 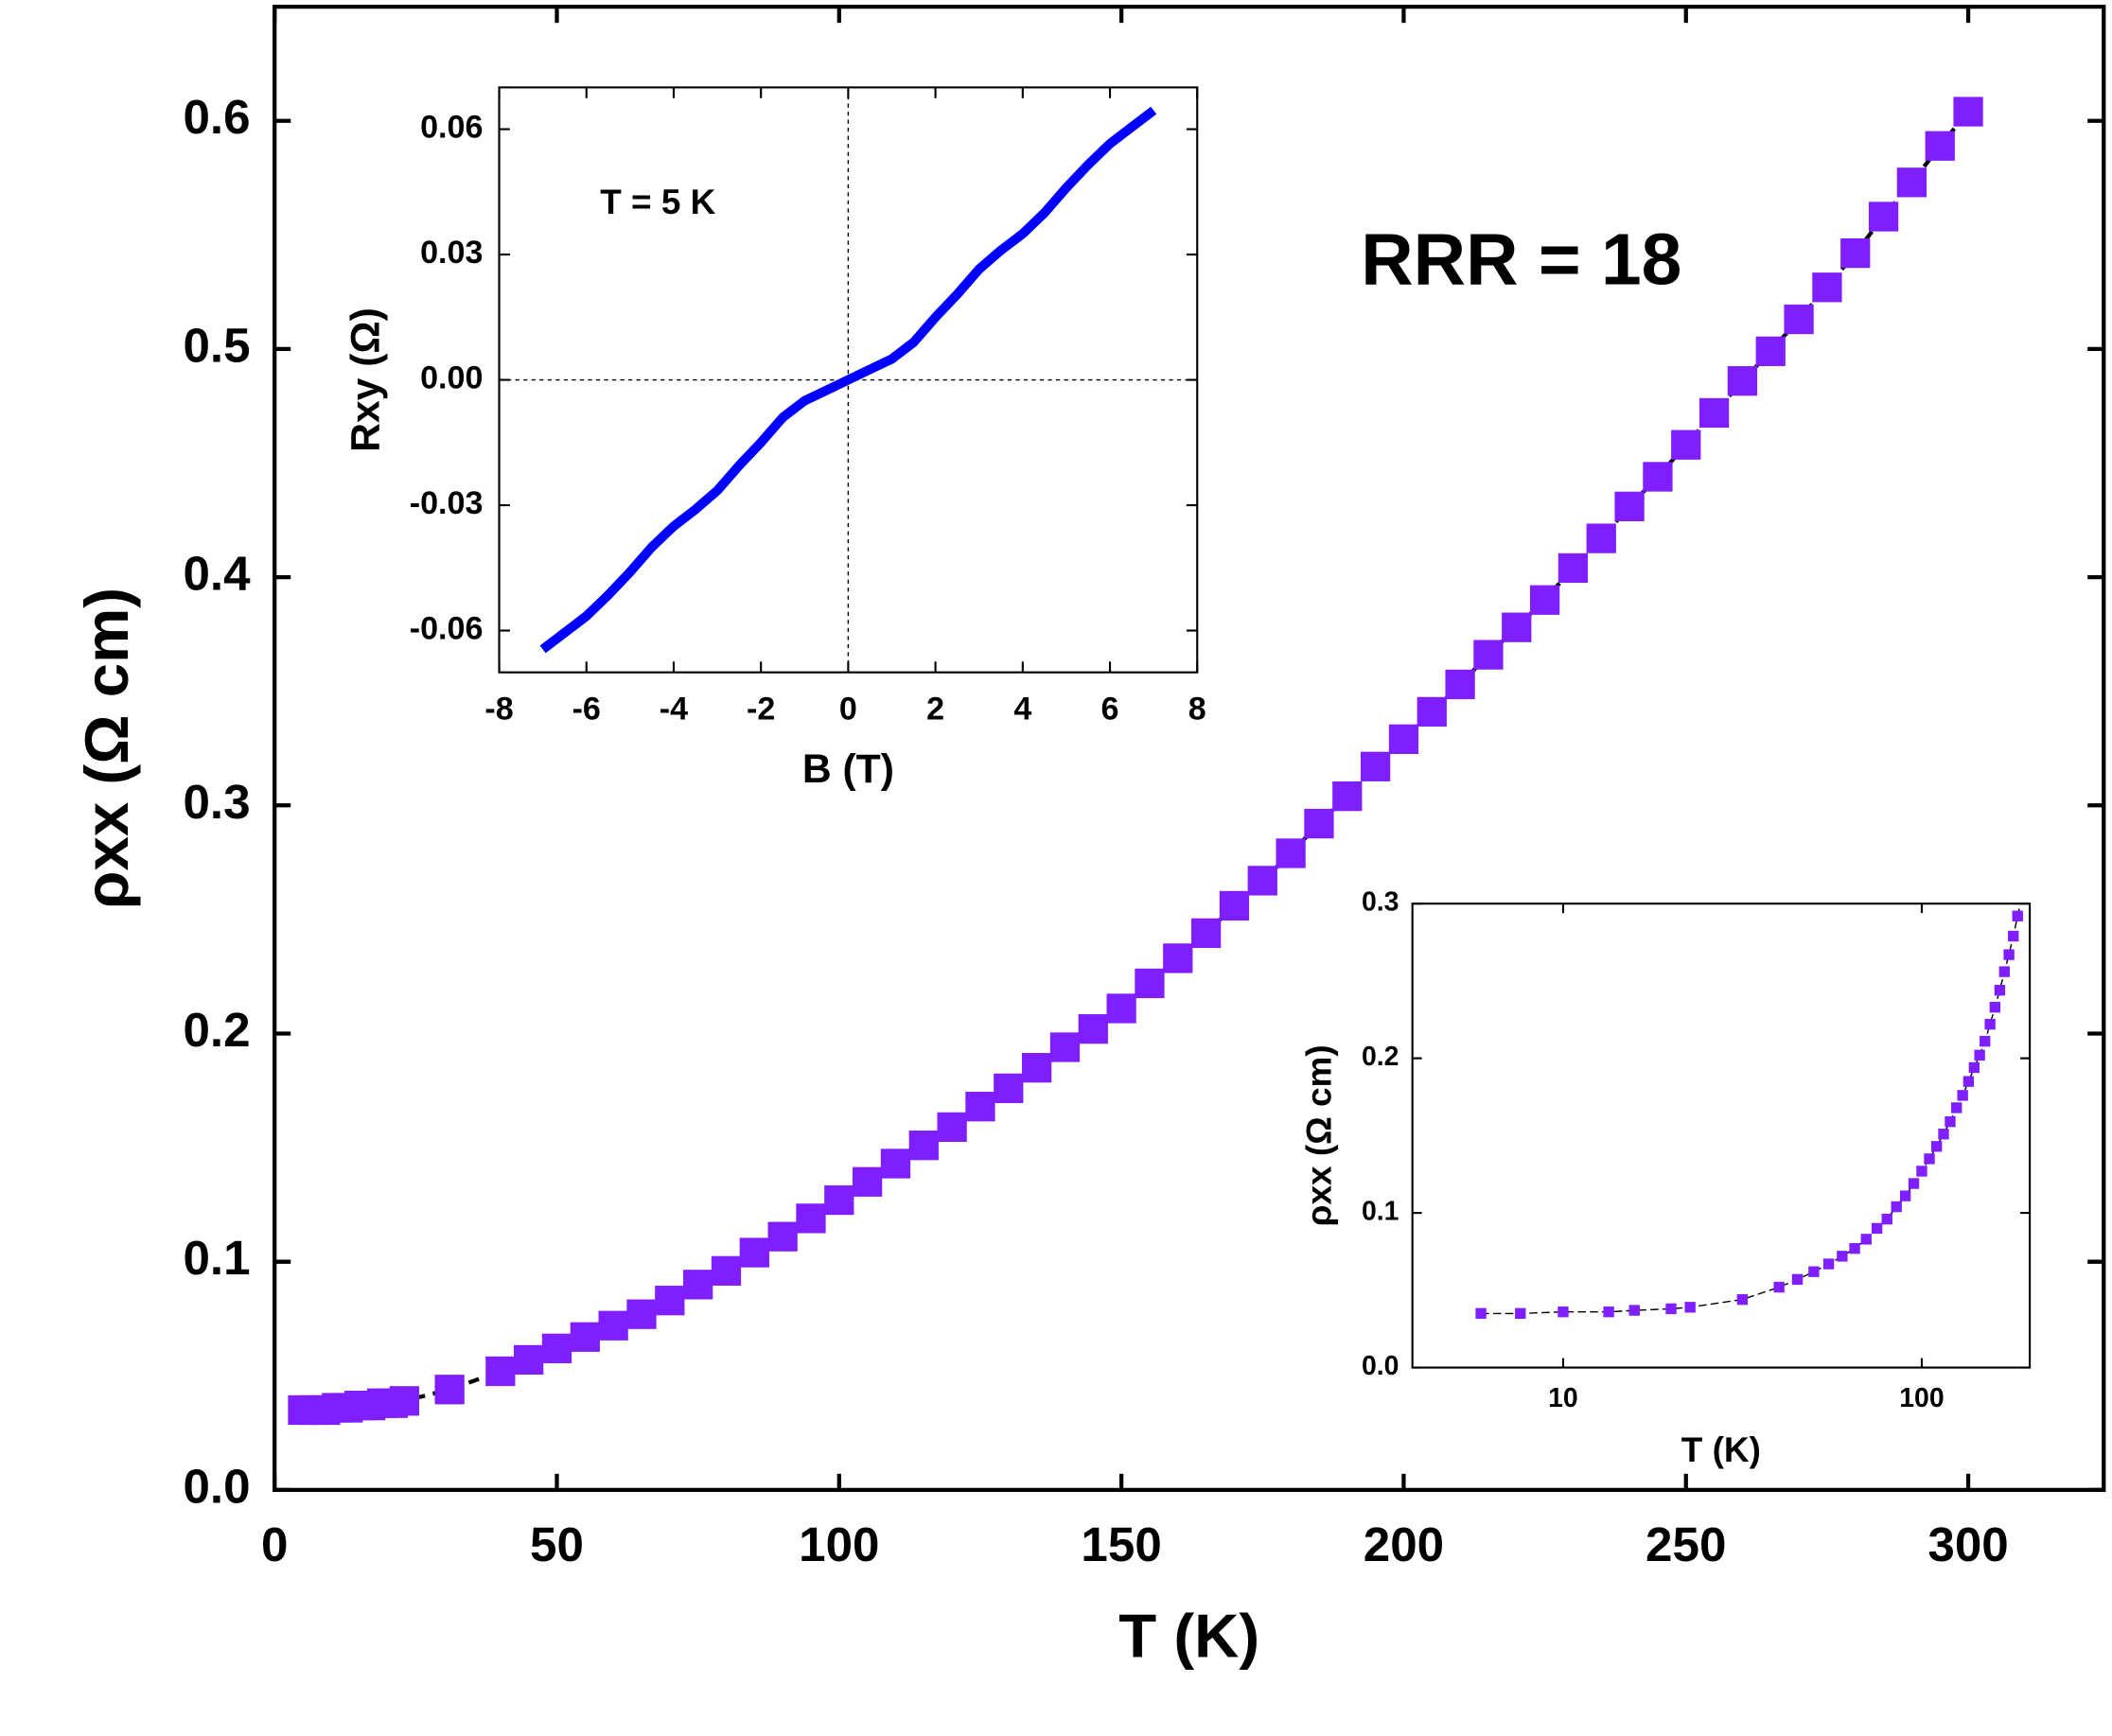 I want to click on x-tick-label: 250, so click(x=1686, y=1544).